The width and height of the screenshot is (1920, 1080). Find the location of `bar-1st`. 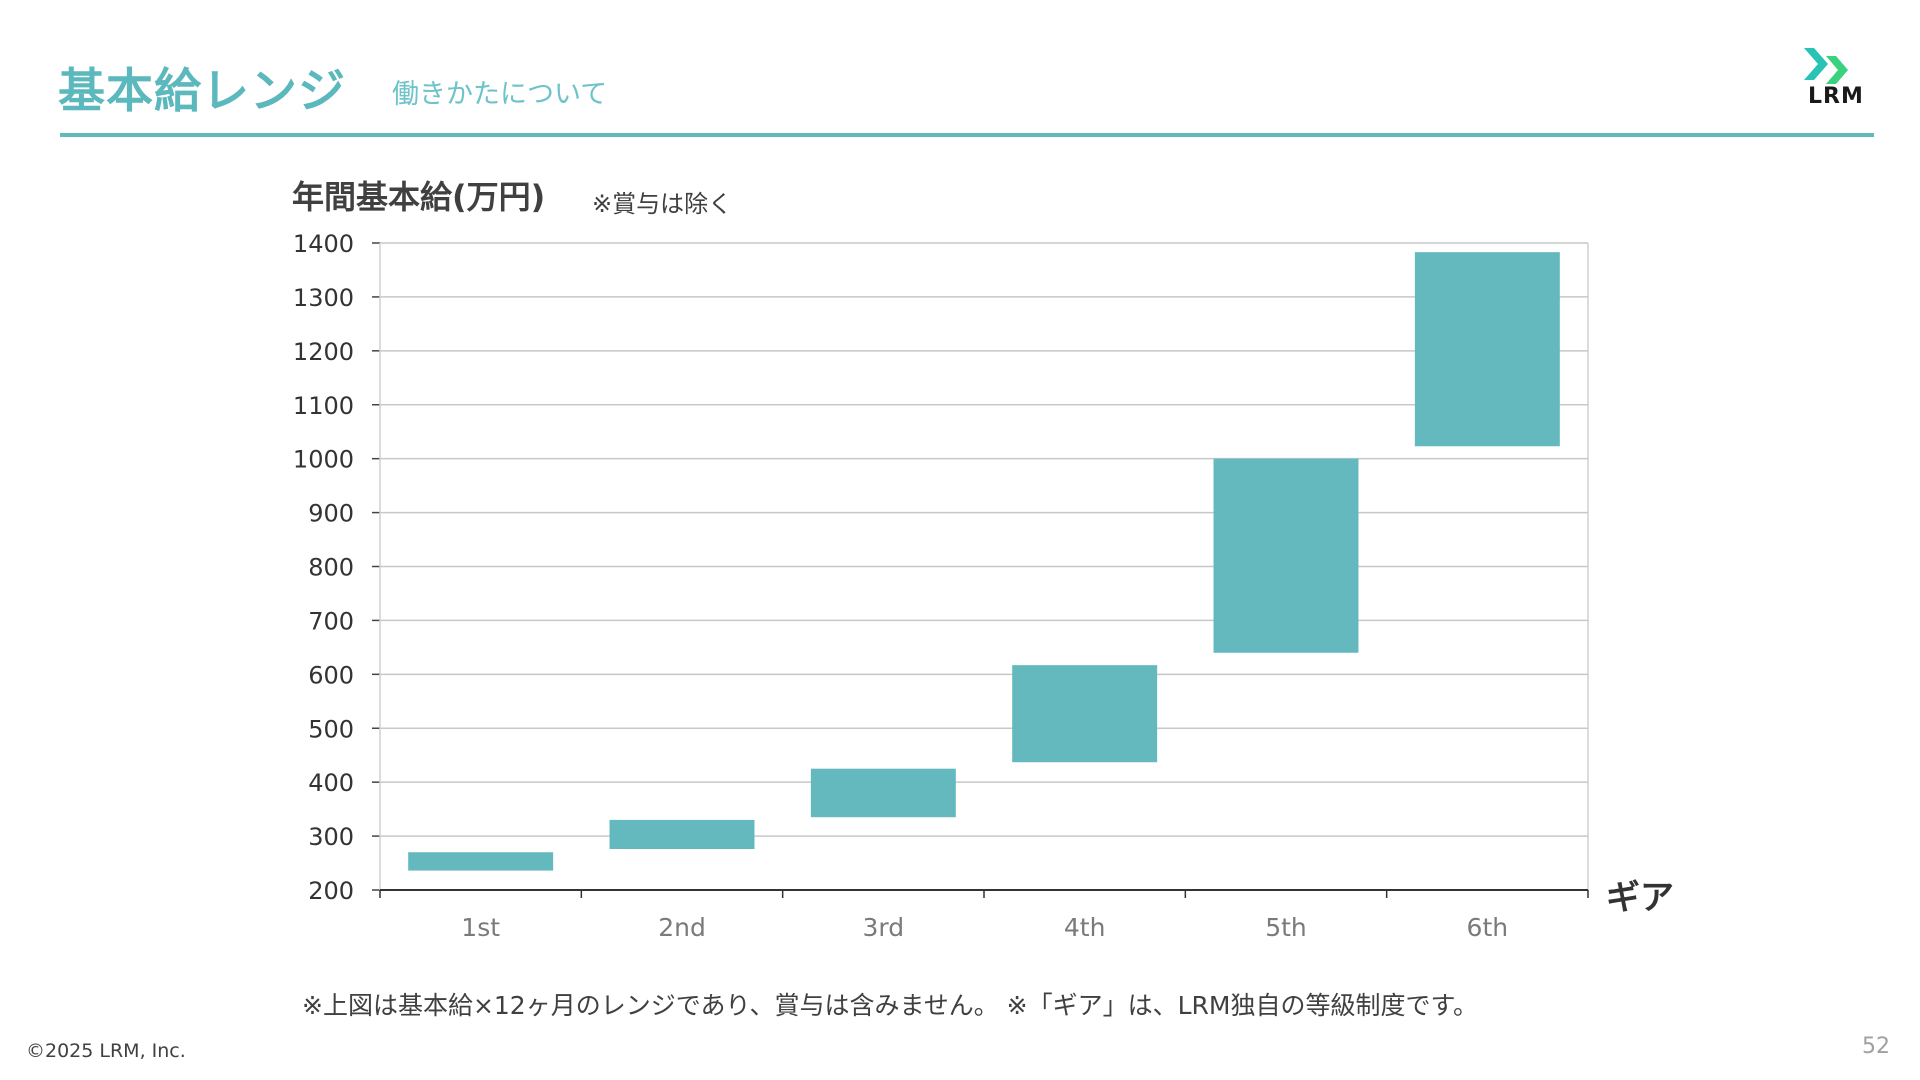

bar-1st is located at coordinates (481, 861).